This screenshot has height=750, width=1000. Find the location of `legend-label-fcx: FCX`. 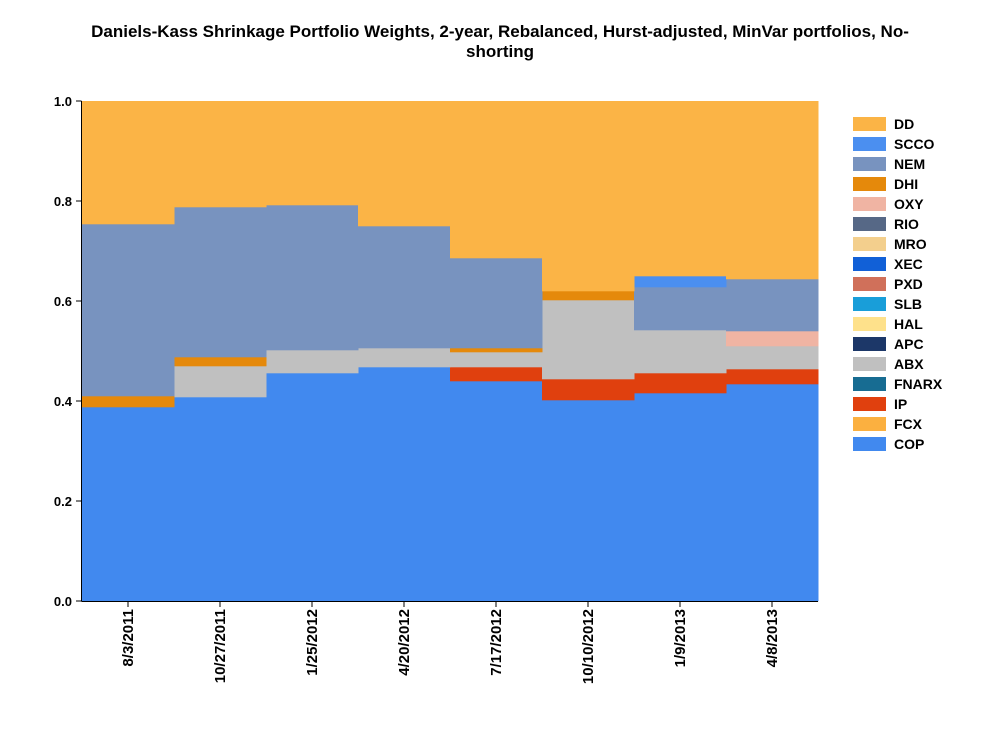

legend-label-fcx: FCX is located at coordinates (908, 424).